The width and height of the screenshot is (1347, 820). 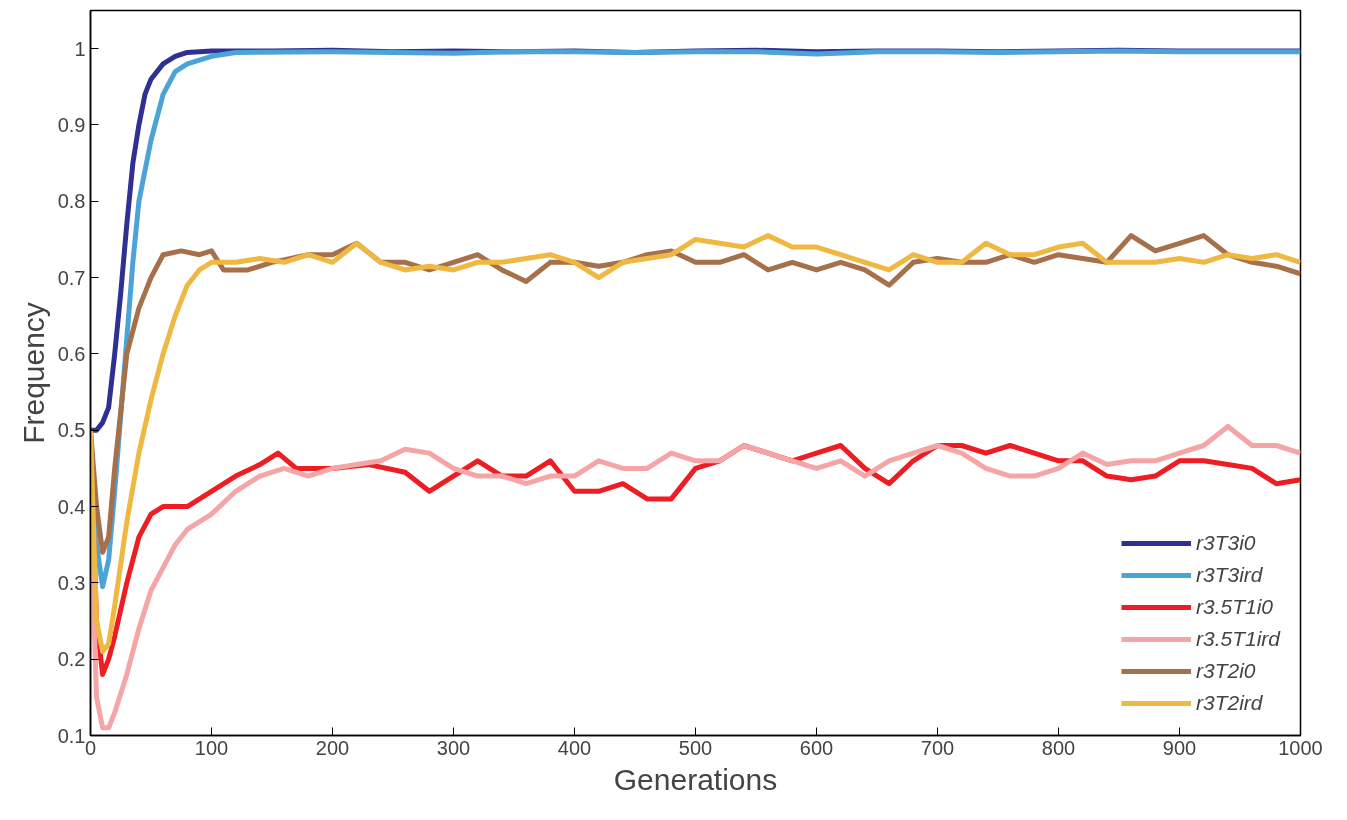 What do you see at coordinates (1229, 703) in the screenshot?
I see `legend-label: r3T2ird` at bounding box center [1229, 703].